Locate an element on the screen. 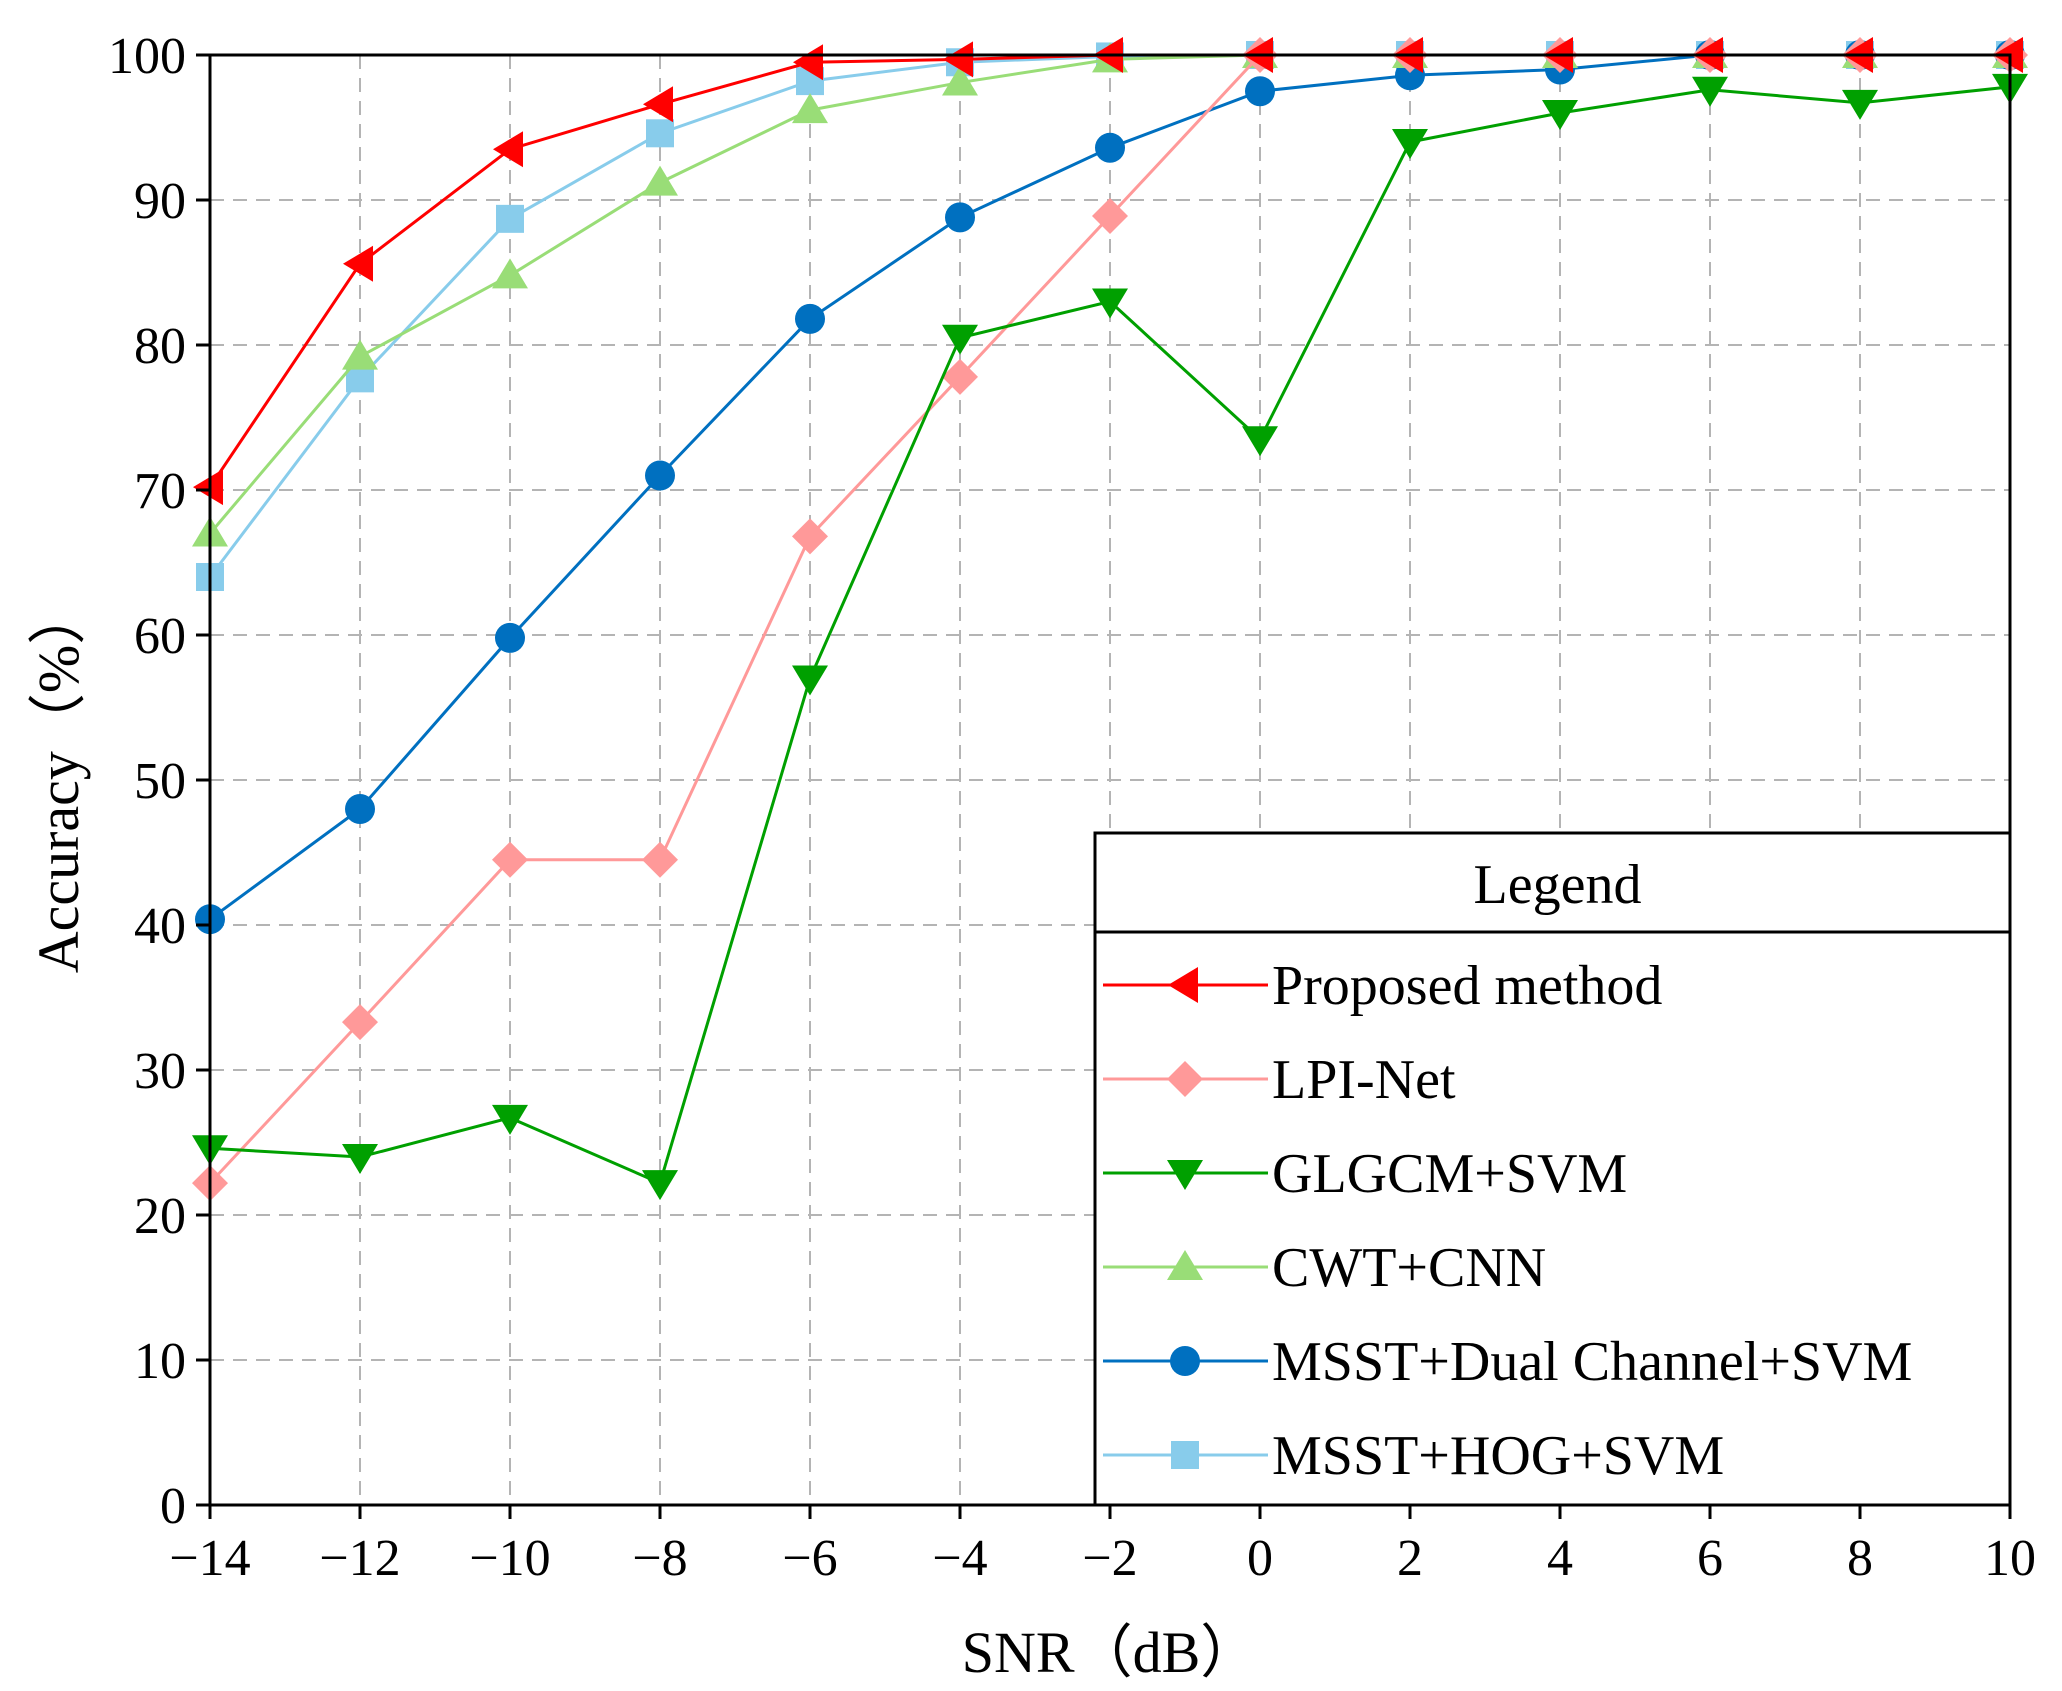 Image resolution: width=2062 pixels, height=1691 pixels. x-tick-label: −2 is located at coordinates (1109, 1558).